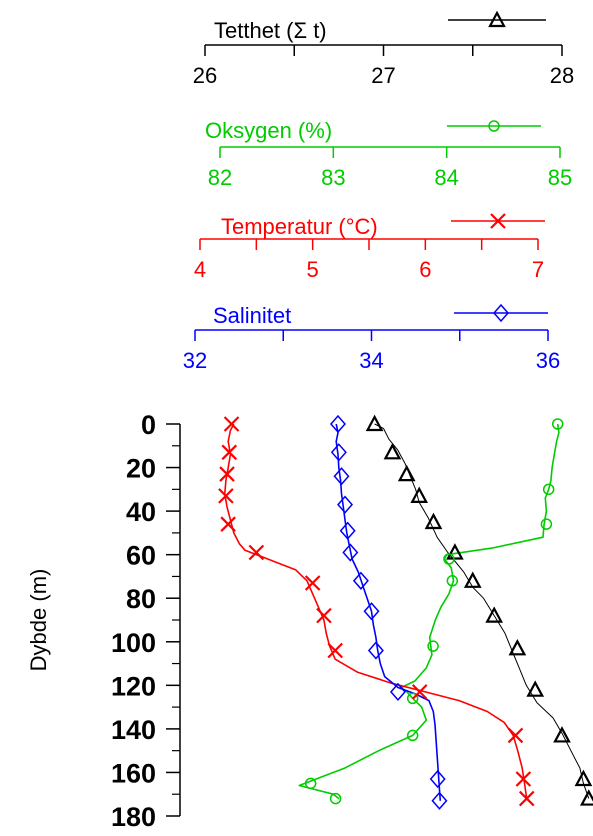  I want to click on density-tick-label: 27, so click(383, 75).